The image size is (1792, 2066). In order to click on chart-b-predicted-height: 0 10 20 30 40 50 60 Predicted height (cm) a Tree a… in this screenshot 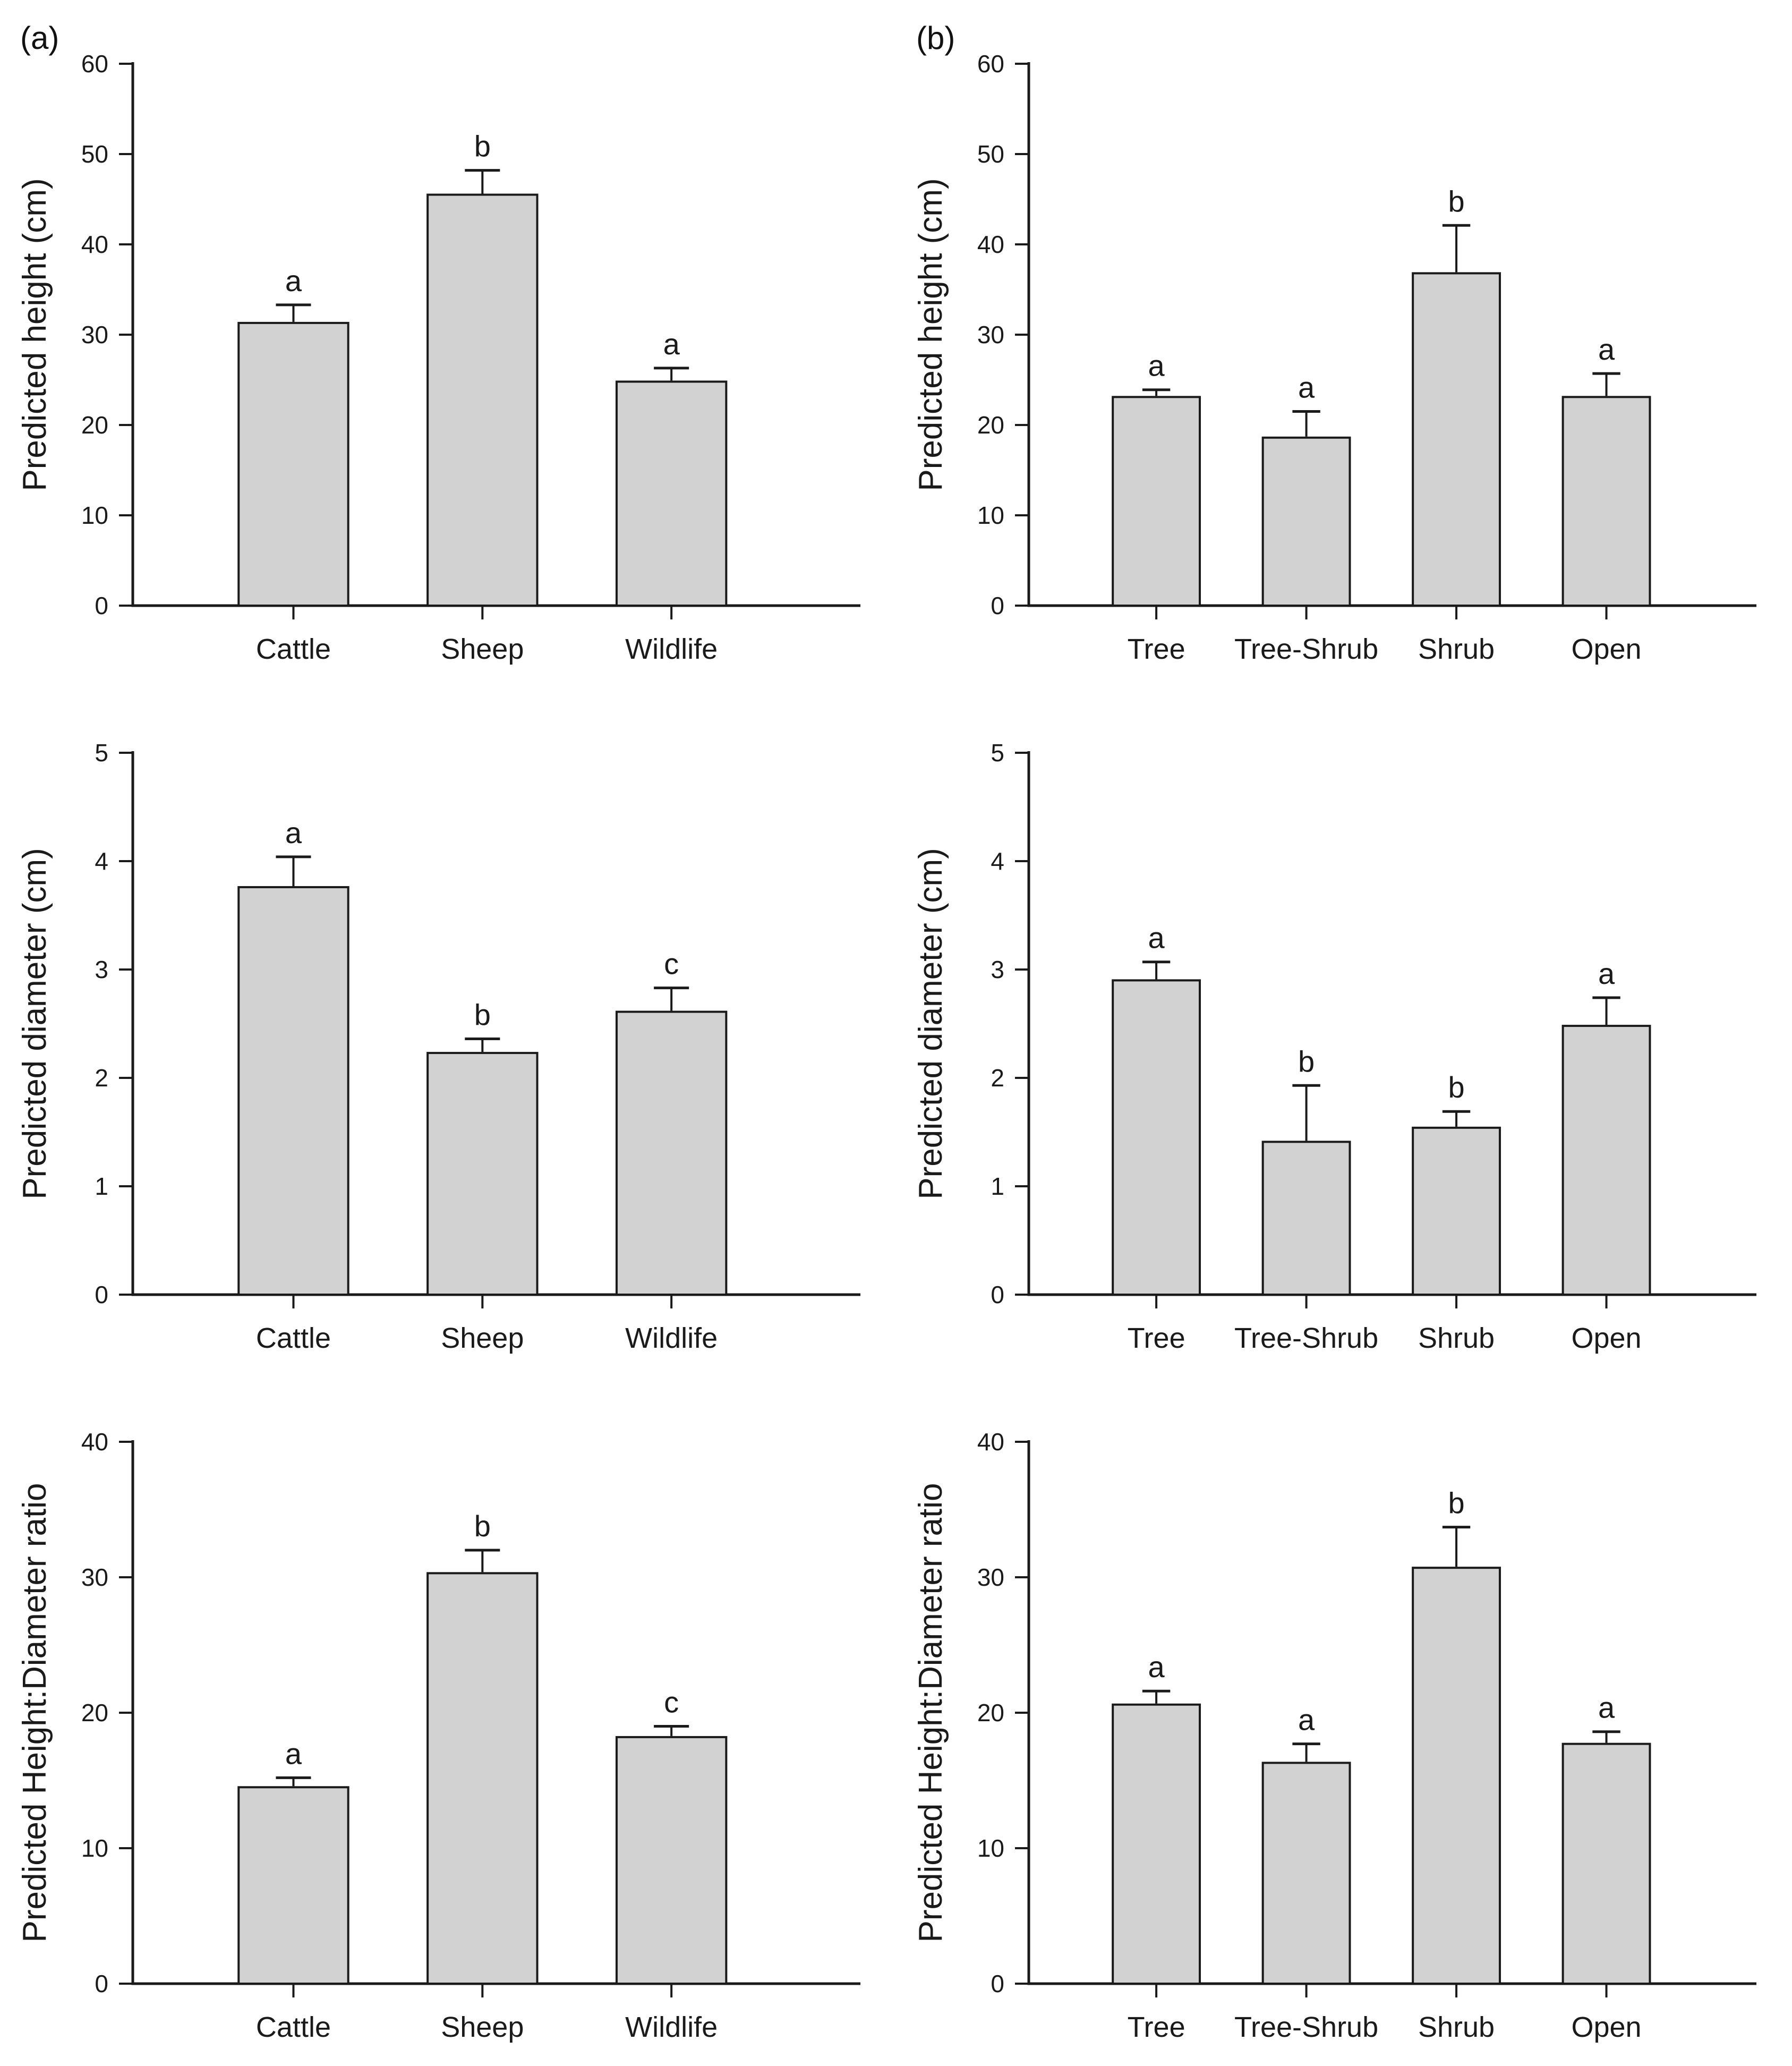, I will do `click(1334, 358)`.